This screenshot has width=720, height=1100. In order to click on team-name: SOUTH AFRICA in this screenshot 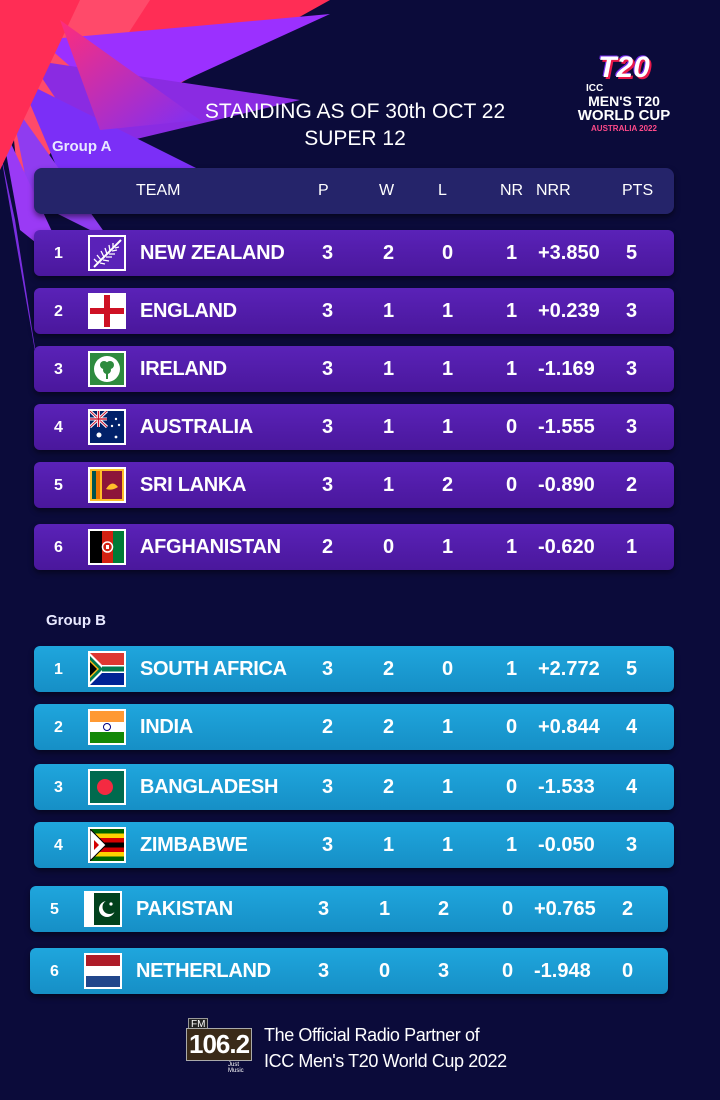, I will do `click(213, 669)`.